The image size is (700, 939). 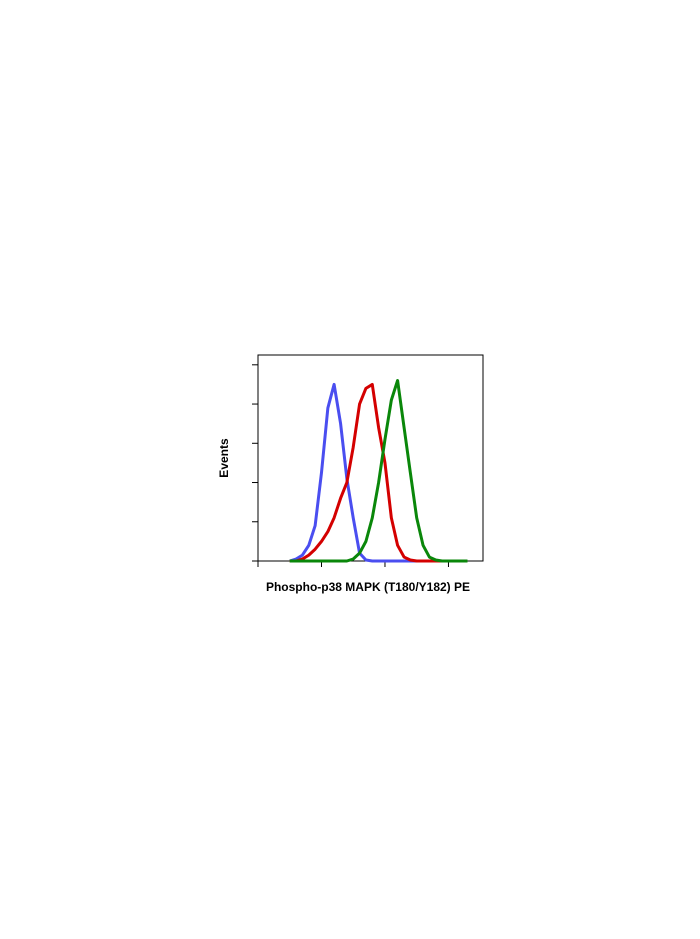 What do you see at coordinates (224, 458) in the screenshot?
I see `y-axis-title: Events` at bounding box center [224, 458].